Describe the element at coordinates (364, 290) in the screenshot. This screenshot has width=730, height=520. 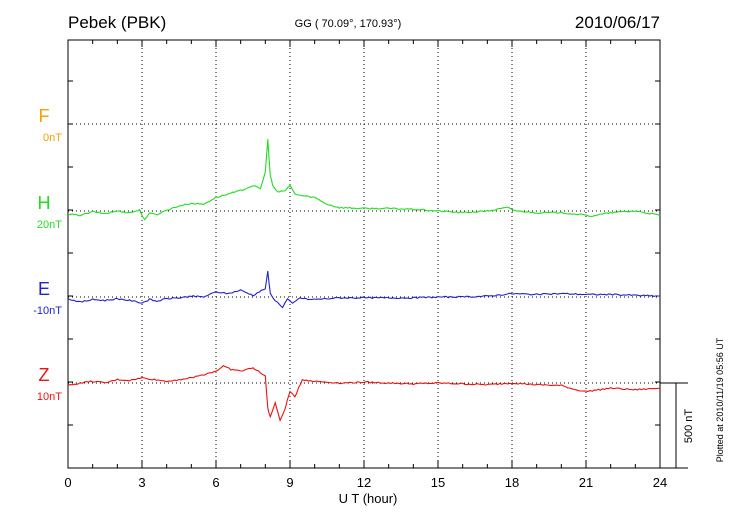
I see `series-line-e` at that location.